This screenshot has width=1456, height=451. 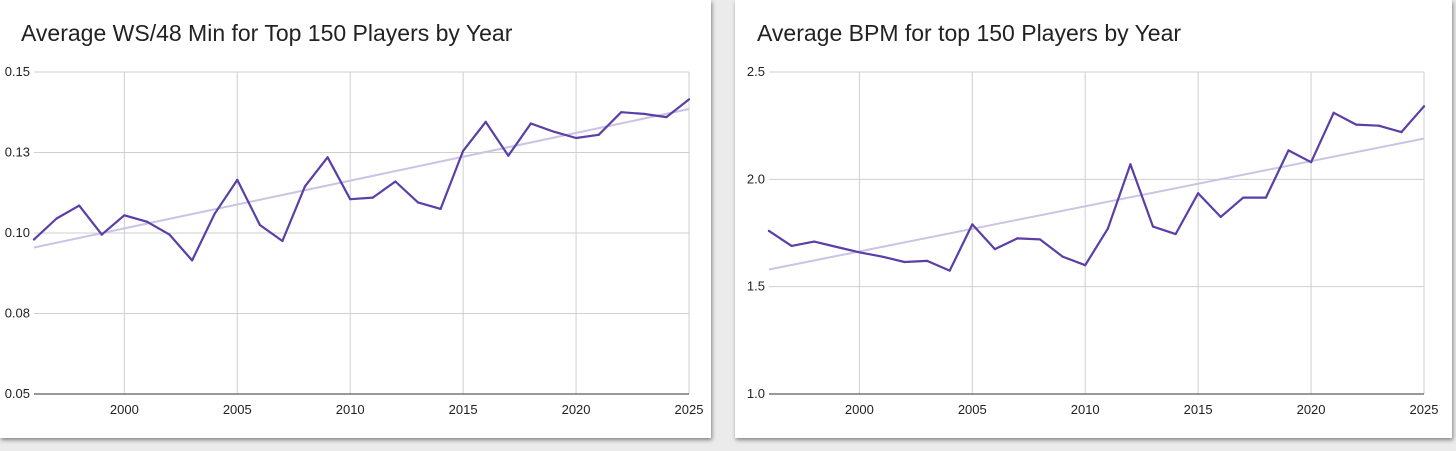 I want to click on ws48-y-tick-label: 0.15, so click(x=17, y=71).